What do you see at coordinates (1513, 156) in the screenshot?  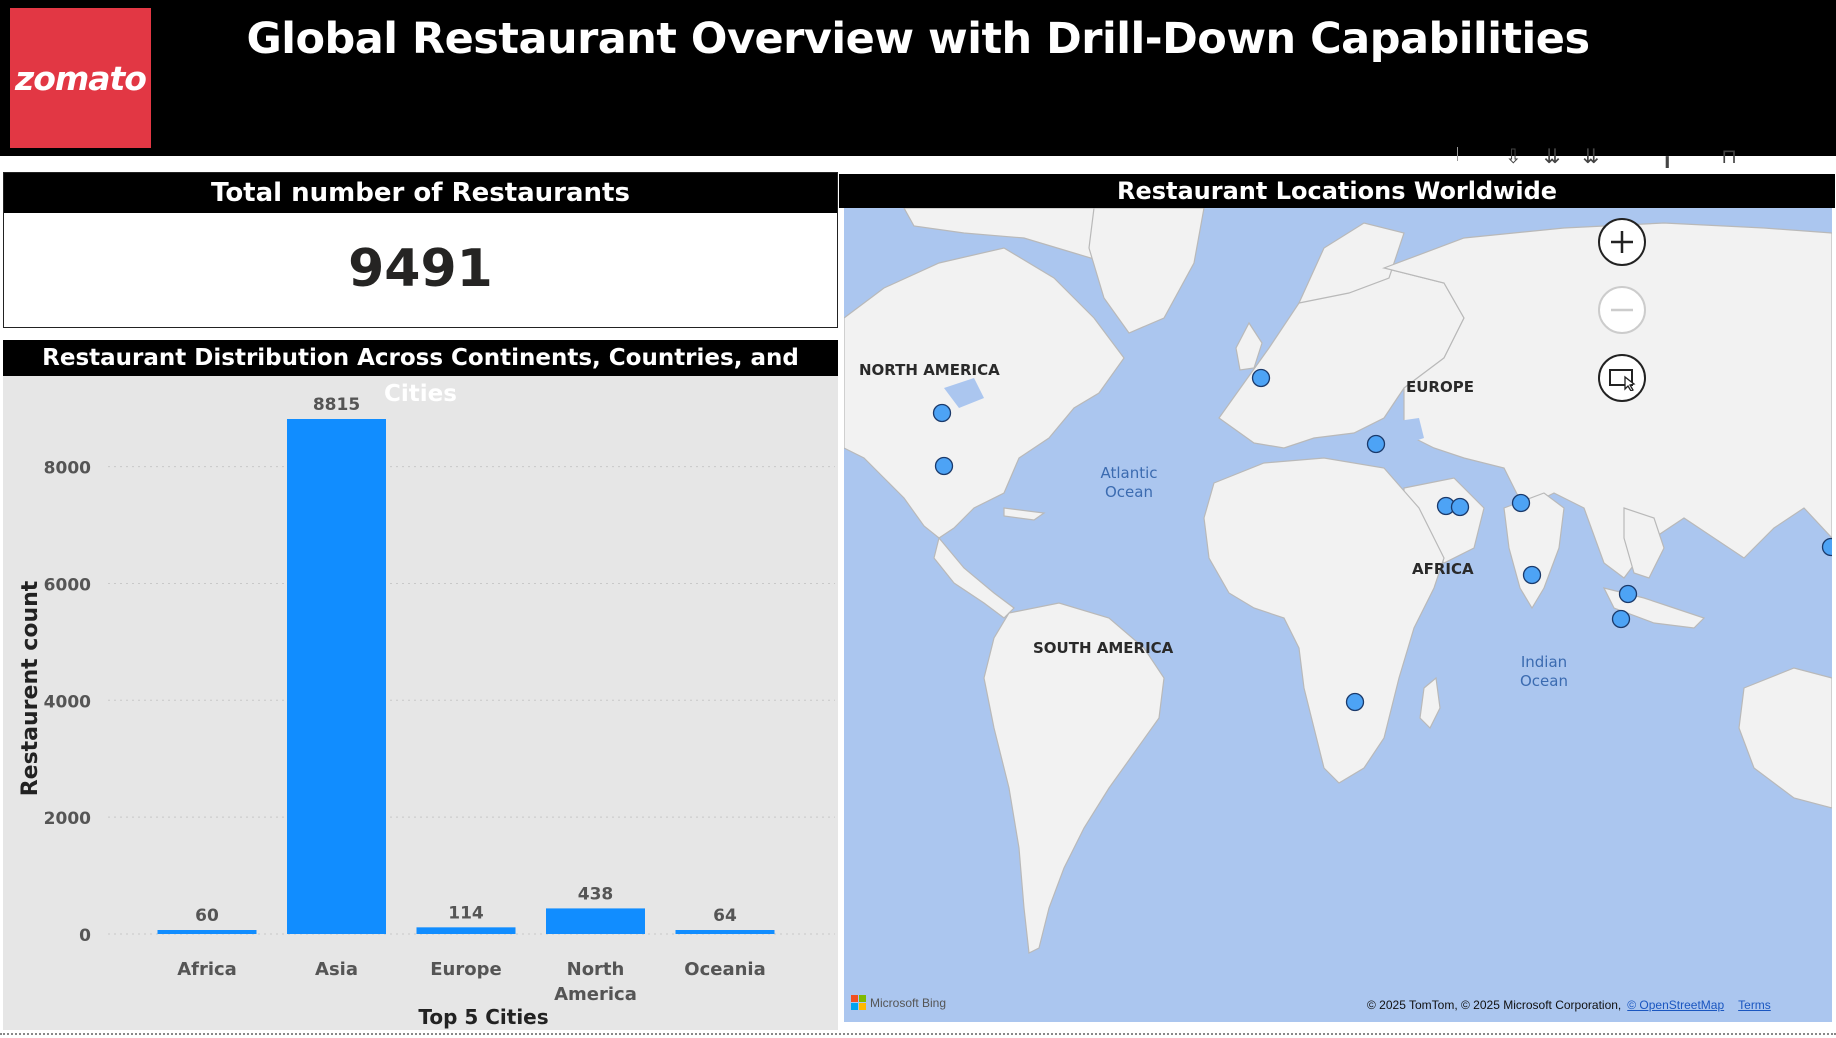 I see `drill-down-icon: ⇩` at bounding box center [1513, 156].